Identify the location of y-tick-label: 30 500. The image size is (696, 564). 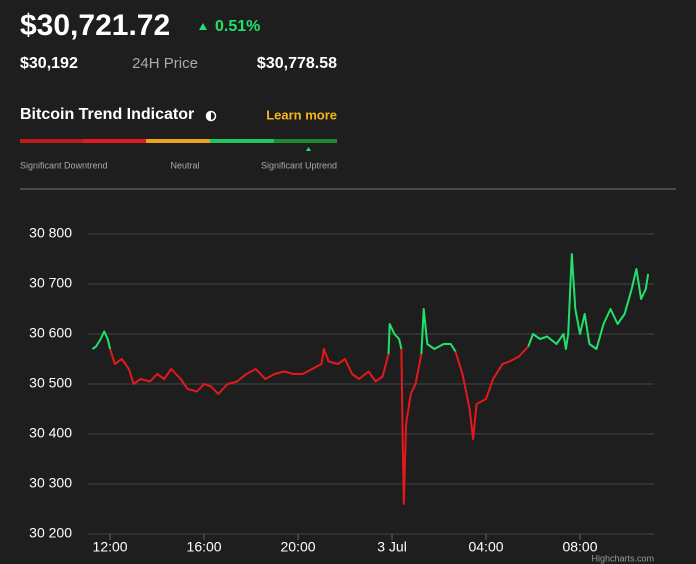
(50, 383).